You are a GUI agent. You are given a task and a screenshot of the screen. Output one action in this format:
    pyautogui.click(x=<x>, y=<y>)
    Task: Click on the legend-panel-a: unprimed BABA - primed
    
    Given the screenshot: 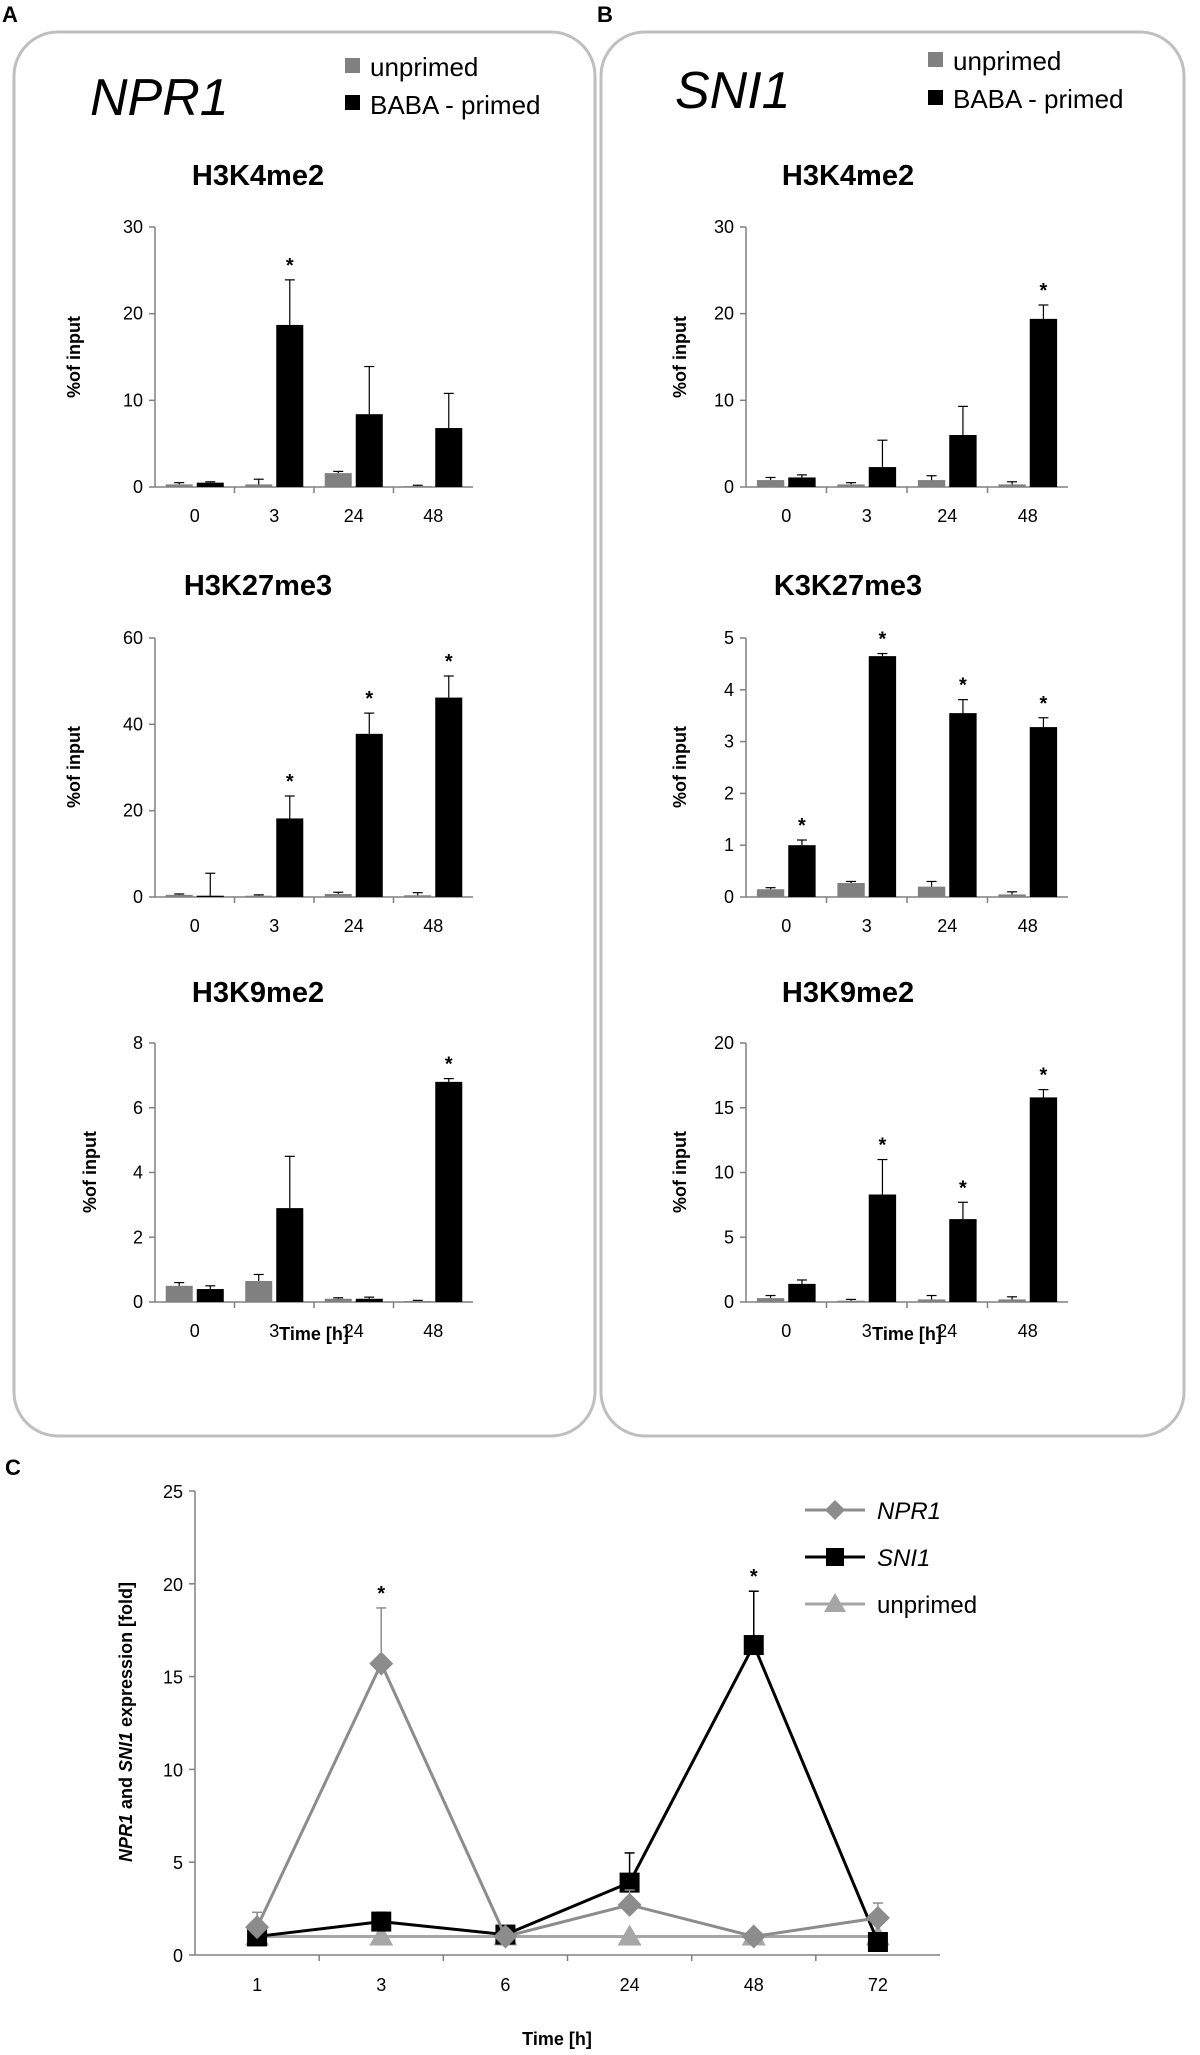 What is the action you would take?
    pyautogui.click(x=443, y=86)
    